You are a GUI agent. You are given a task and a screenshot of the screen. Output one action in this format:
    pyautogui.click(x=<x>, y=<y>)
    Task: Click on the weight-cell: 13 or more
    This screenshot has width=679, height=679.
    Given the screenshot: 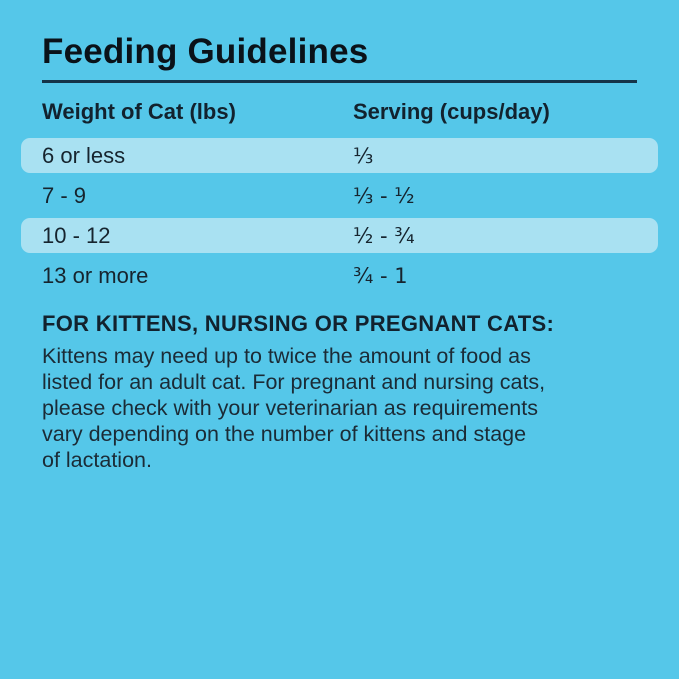 What is the action you would take?
    pyautogui.click(x=95, y=275)
    